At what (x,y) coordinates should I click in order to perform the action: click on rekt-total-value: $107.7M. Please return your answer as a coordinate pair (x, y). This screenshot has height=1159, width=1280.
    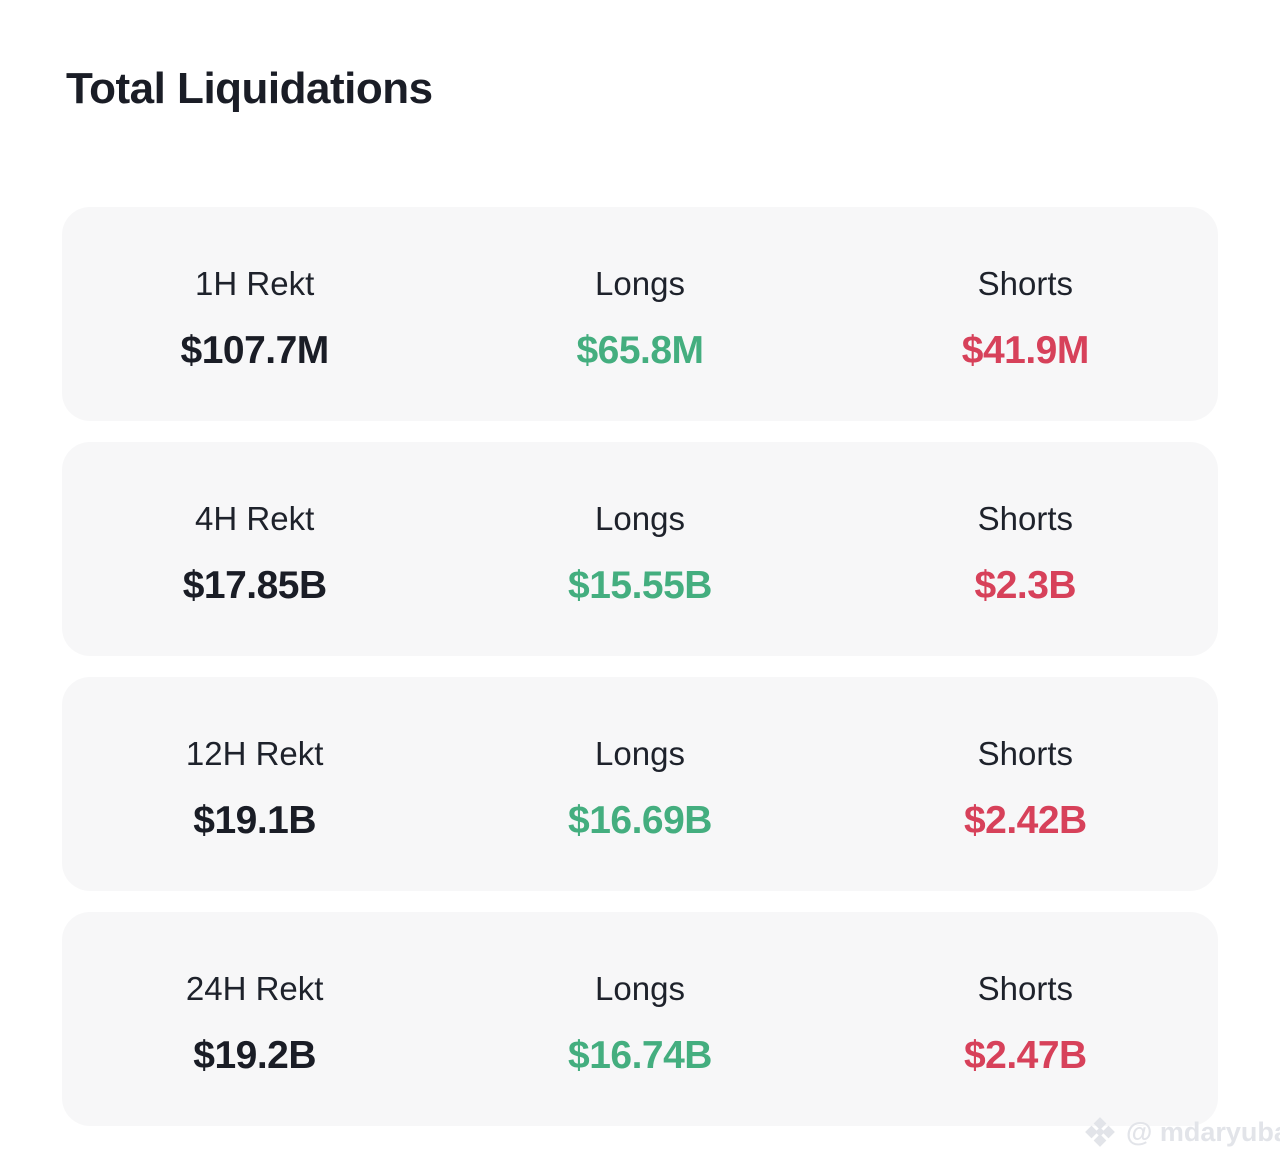
    Looking at the image, I should click on (255, 350).